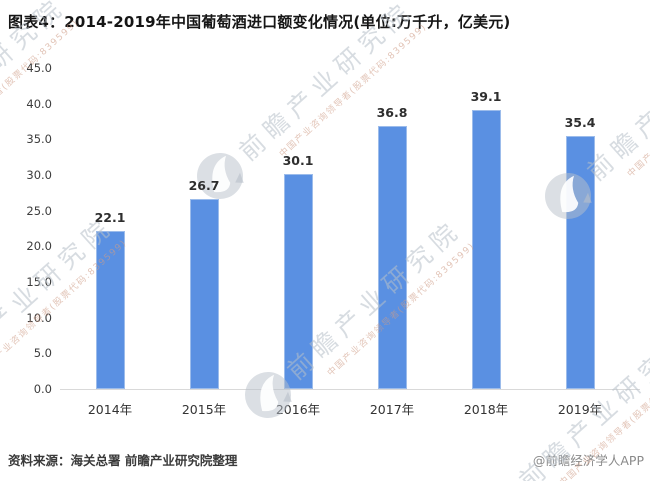 This screenshot has height=481, width=650. Describe the element at coordinates (123, 460) in the screenshot. I see `source-note: 资料来源：海关总署 前瞻产业研究院整理` at that location.